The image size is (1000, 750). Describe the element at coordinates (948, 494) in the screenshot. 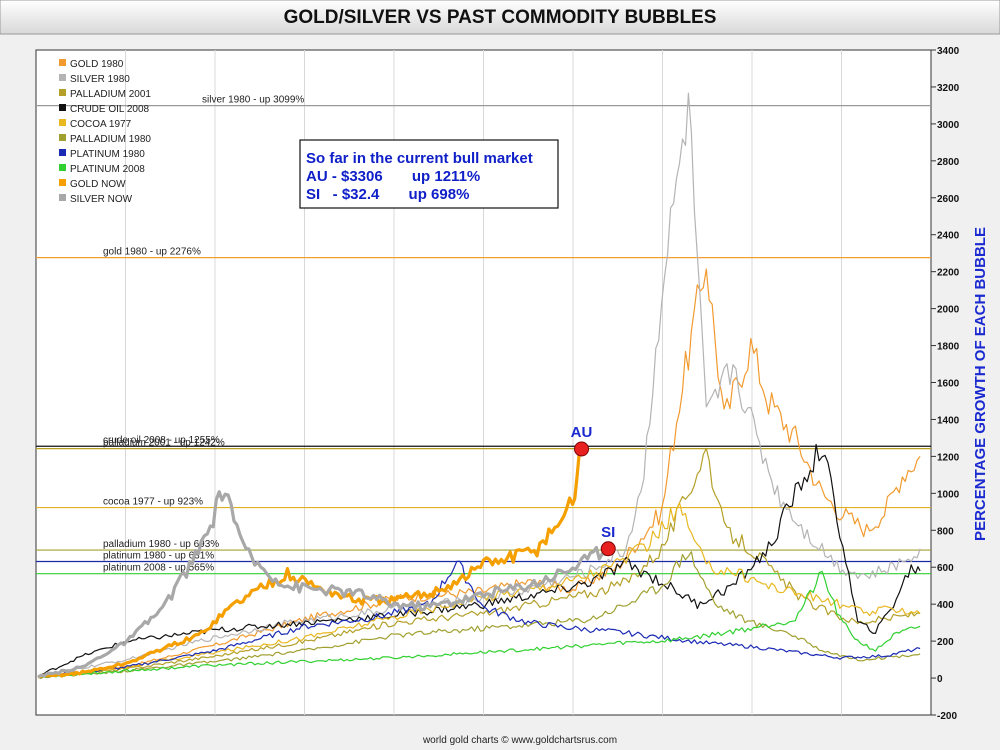

I see `y-tick-label: 1000` at that location.